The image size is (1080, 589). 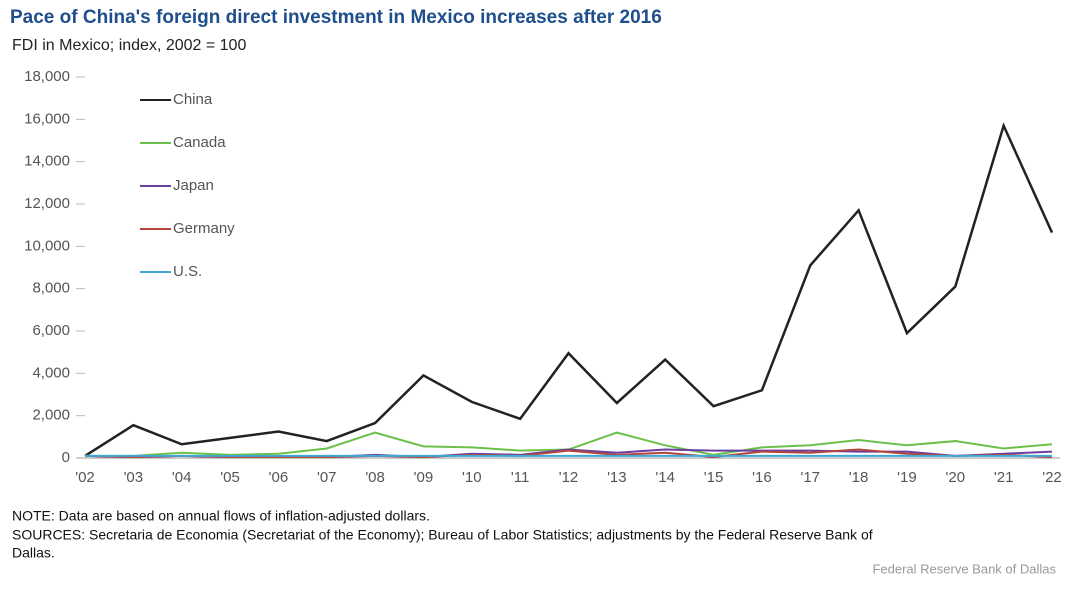 I want to click on x-tick-label: '09, so click(x=424, y=477).